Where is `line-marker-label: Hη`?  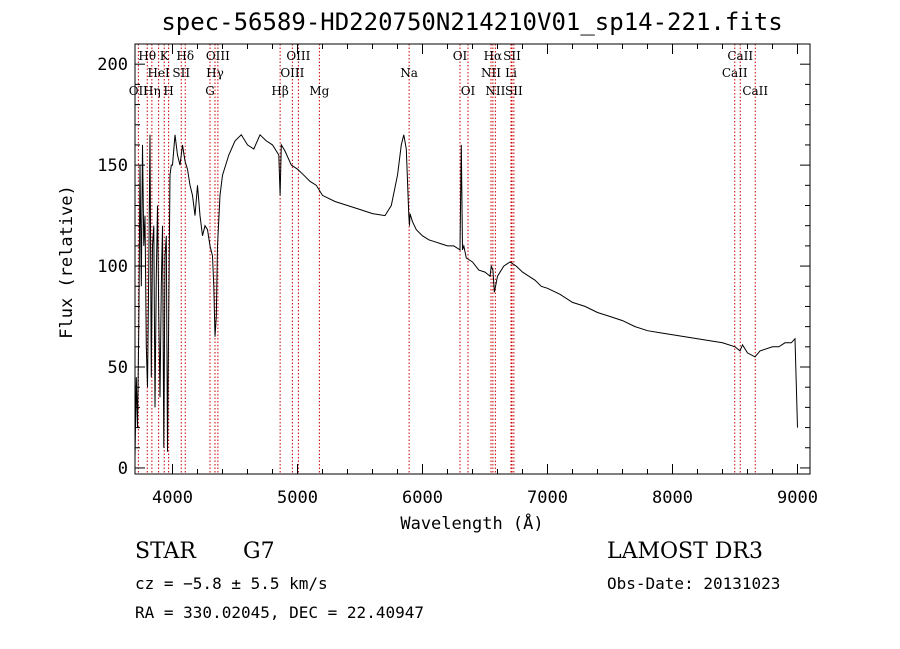 line-marker-label: Hη is located at coordinates (152, 91).